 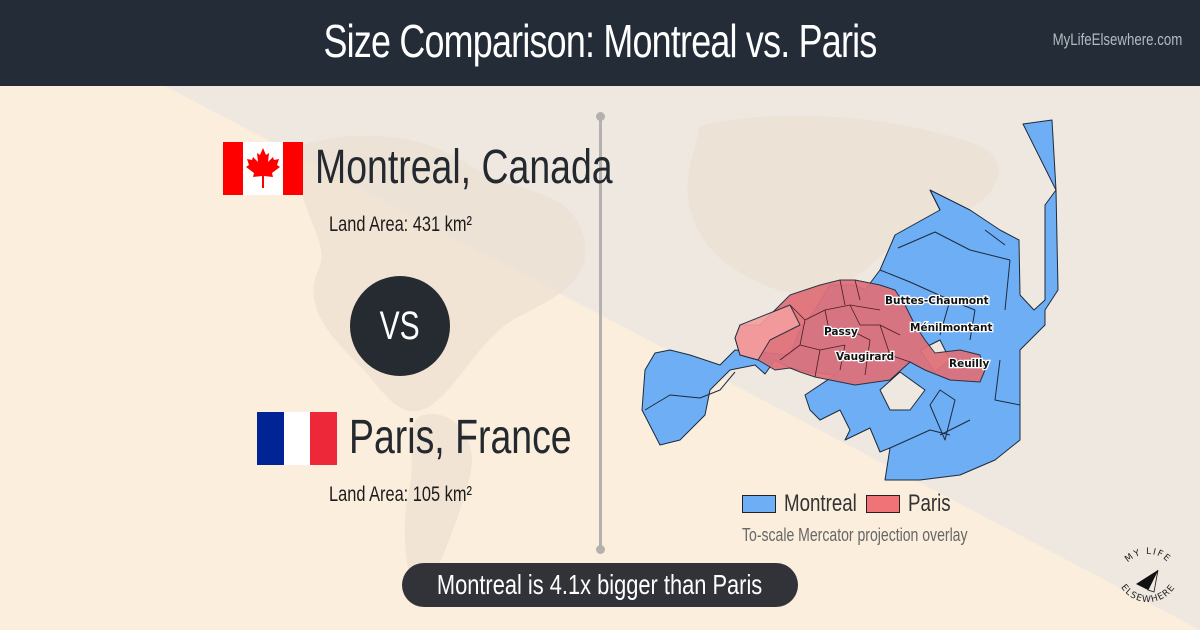 What do you see at coordinates (400, 224) in the screenshot?
I see `city1-land-area: Land Area: 431 km²` at bounding box center [400, 224].